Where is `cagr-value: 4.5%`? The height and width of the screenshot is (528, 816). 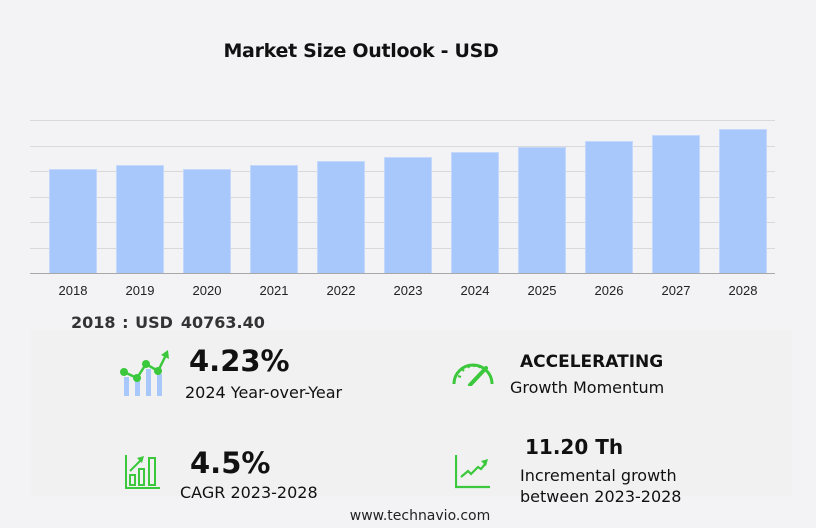 cagr-value: 4.5% is located at coordinates (230, 463).